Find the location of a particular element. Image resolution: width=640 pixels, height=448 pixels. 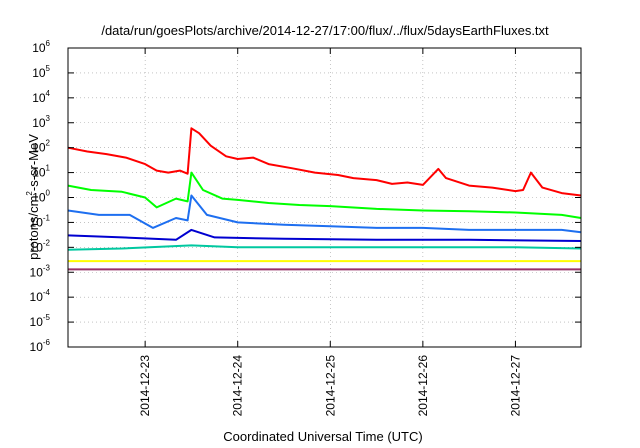

x-axis-label: Coordinated Universal Time (UTC) is located at coordinates (322, 436).